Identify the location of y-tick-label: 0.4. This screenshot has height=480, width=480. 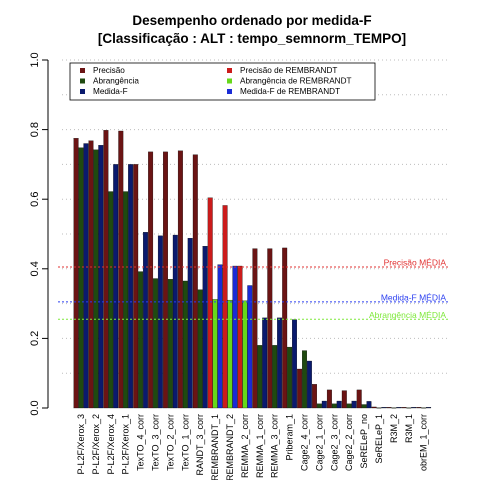
(35, 268).